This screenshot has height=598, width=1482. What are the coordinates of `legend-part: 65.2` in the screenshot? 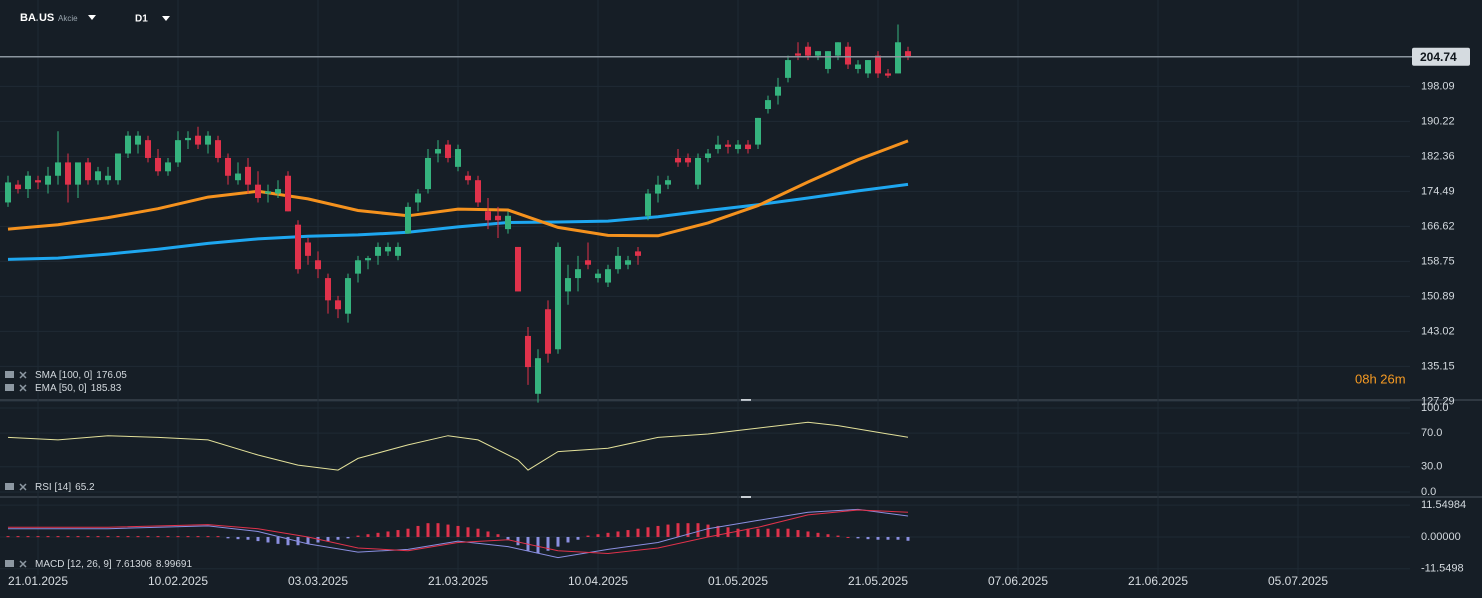 It's located at (85, 487).